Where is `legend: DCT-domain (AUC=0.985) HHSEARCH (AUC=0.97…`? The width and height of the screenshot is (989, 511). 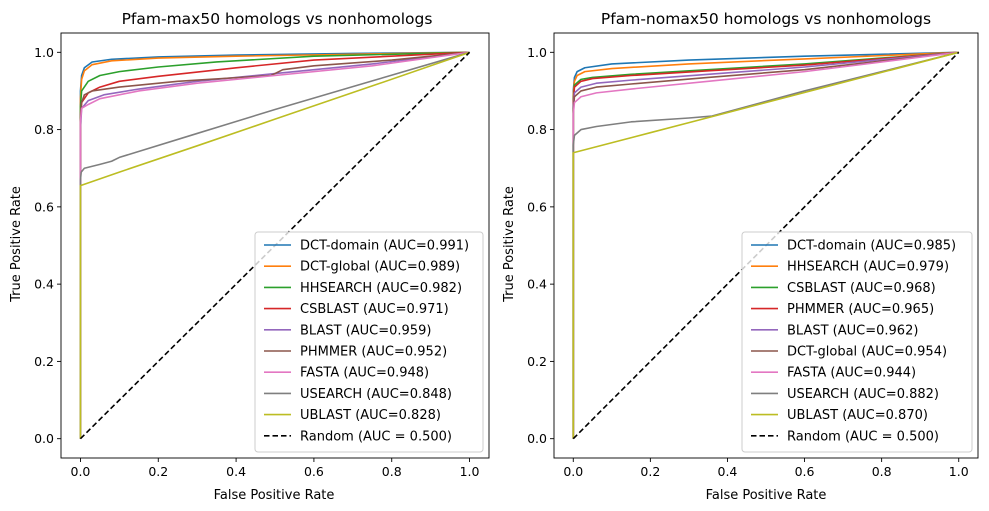 legend: DCT-domain (AUC=0.985) HHSEARCH (AUC=0.97… is located at coordinates (857, 342).